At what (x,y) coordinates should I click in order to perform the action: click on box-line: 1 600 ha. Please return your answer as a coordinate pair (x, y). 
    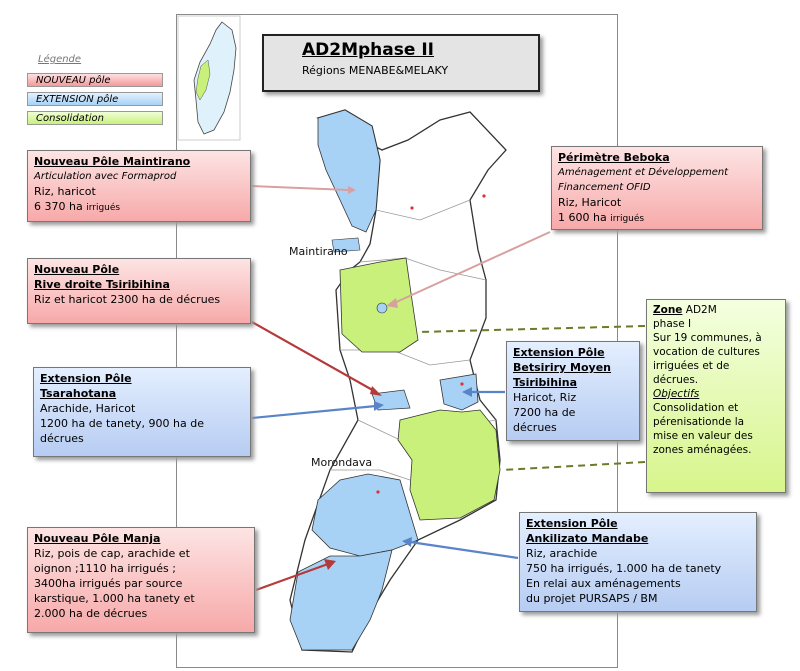
    Looking at the image, I should click on (582, 217).